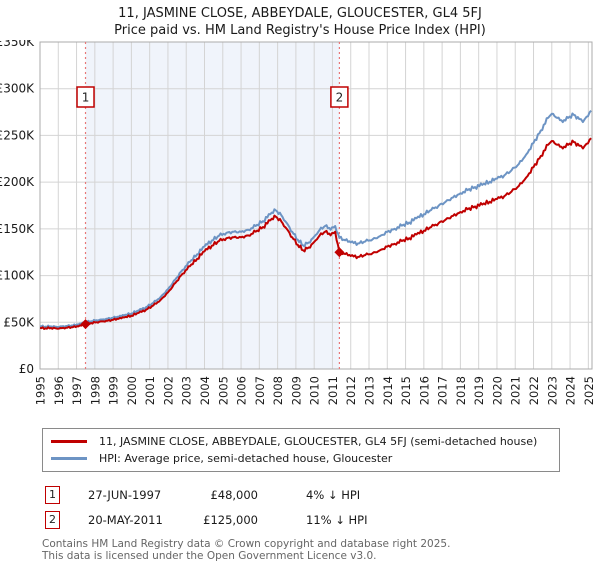 The height and width of the screenshot is (562, 600). I want to click on sale-row-1: 1 27-JUN-1997 £48,000 4% ↓ HPI, so click(322, 494).